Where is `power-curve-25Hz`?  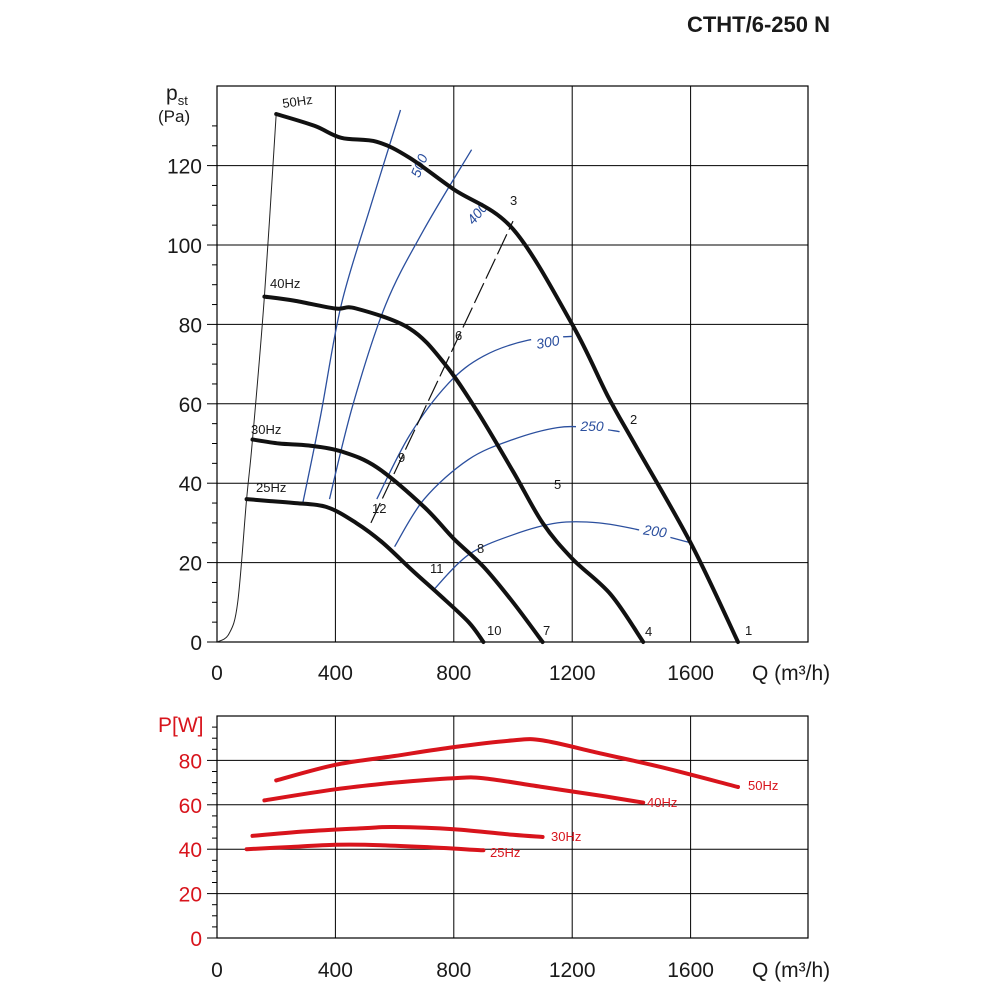
power-curve-25Hz is located at coordinates (365, 847).